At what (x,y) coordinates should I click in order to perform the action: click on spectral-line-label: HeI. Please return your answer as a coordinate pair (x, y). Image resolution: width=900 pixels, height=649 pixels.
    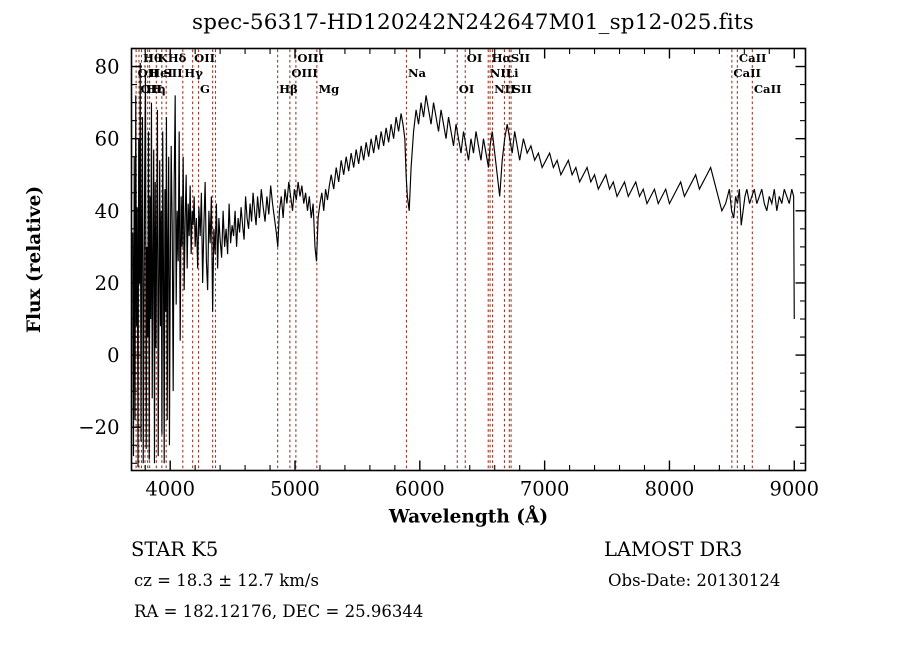
    Looking at the image, I should click on (161, 73).